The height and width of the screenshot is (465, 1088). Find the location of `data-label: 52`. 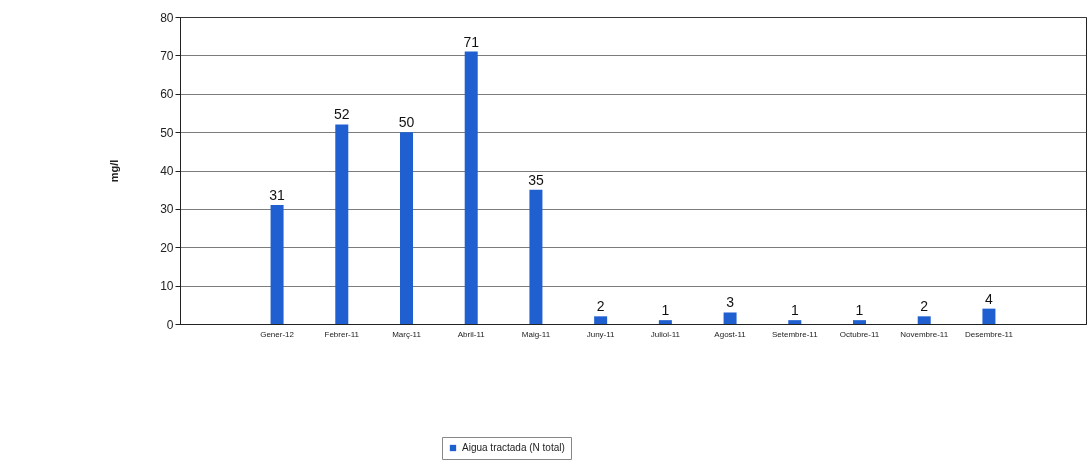

data-label: 52 is located at coordinates (342, 114).